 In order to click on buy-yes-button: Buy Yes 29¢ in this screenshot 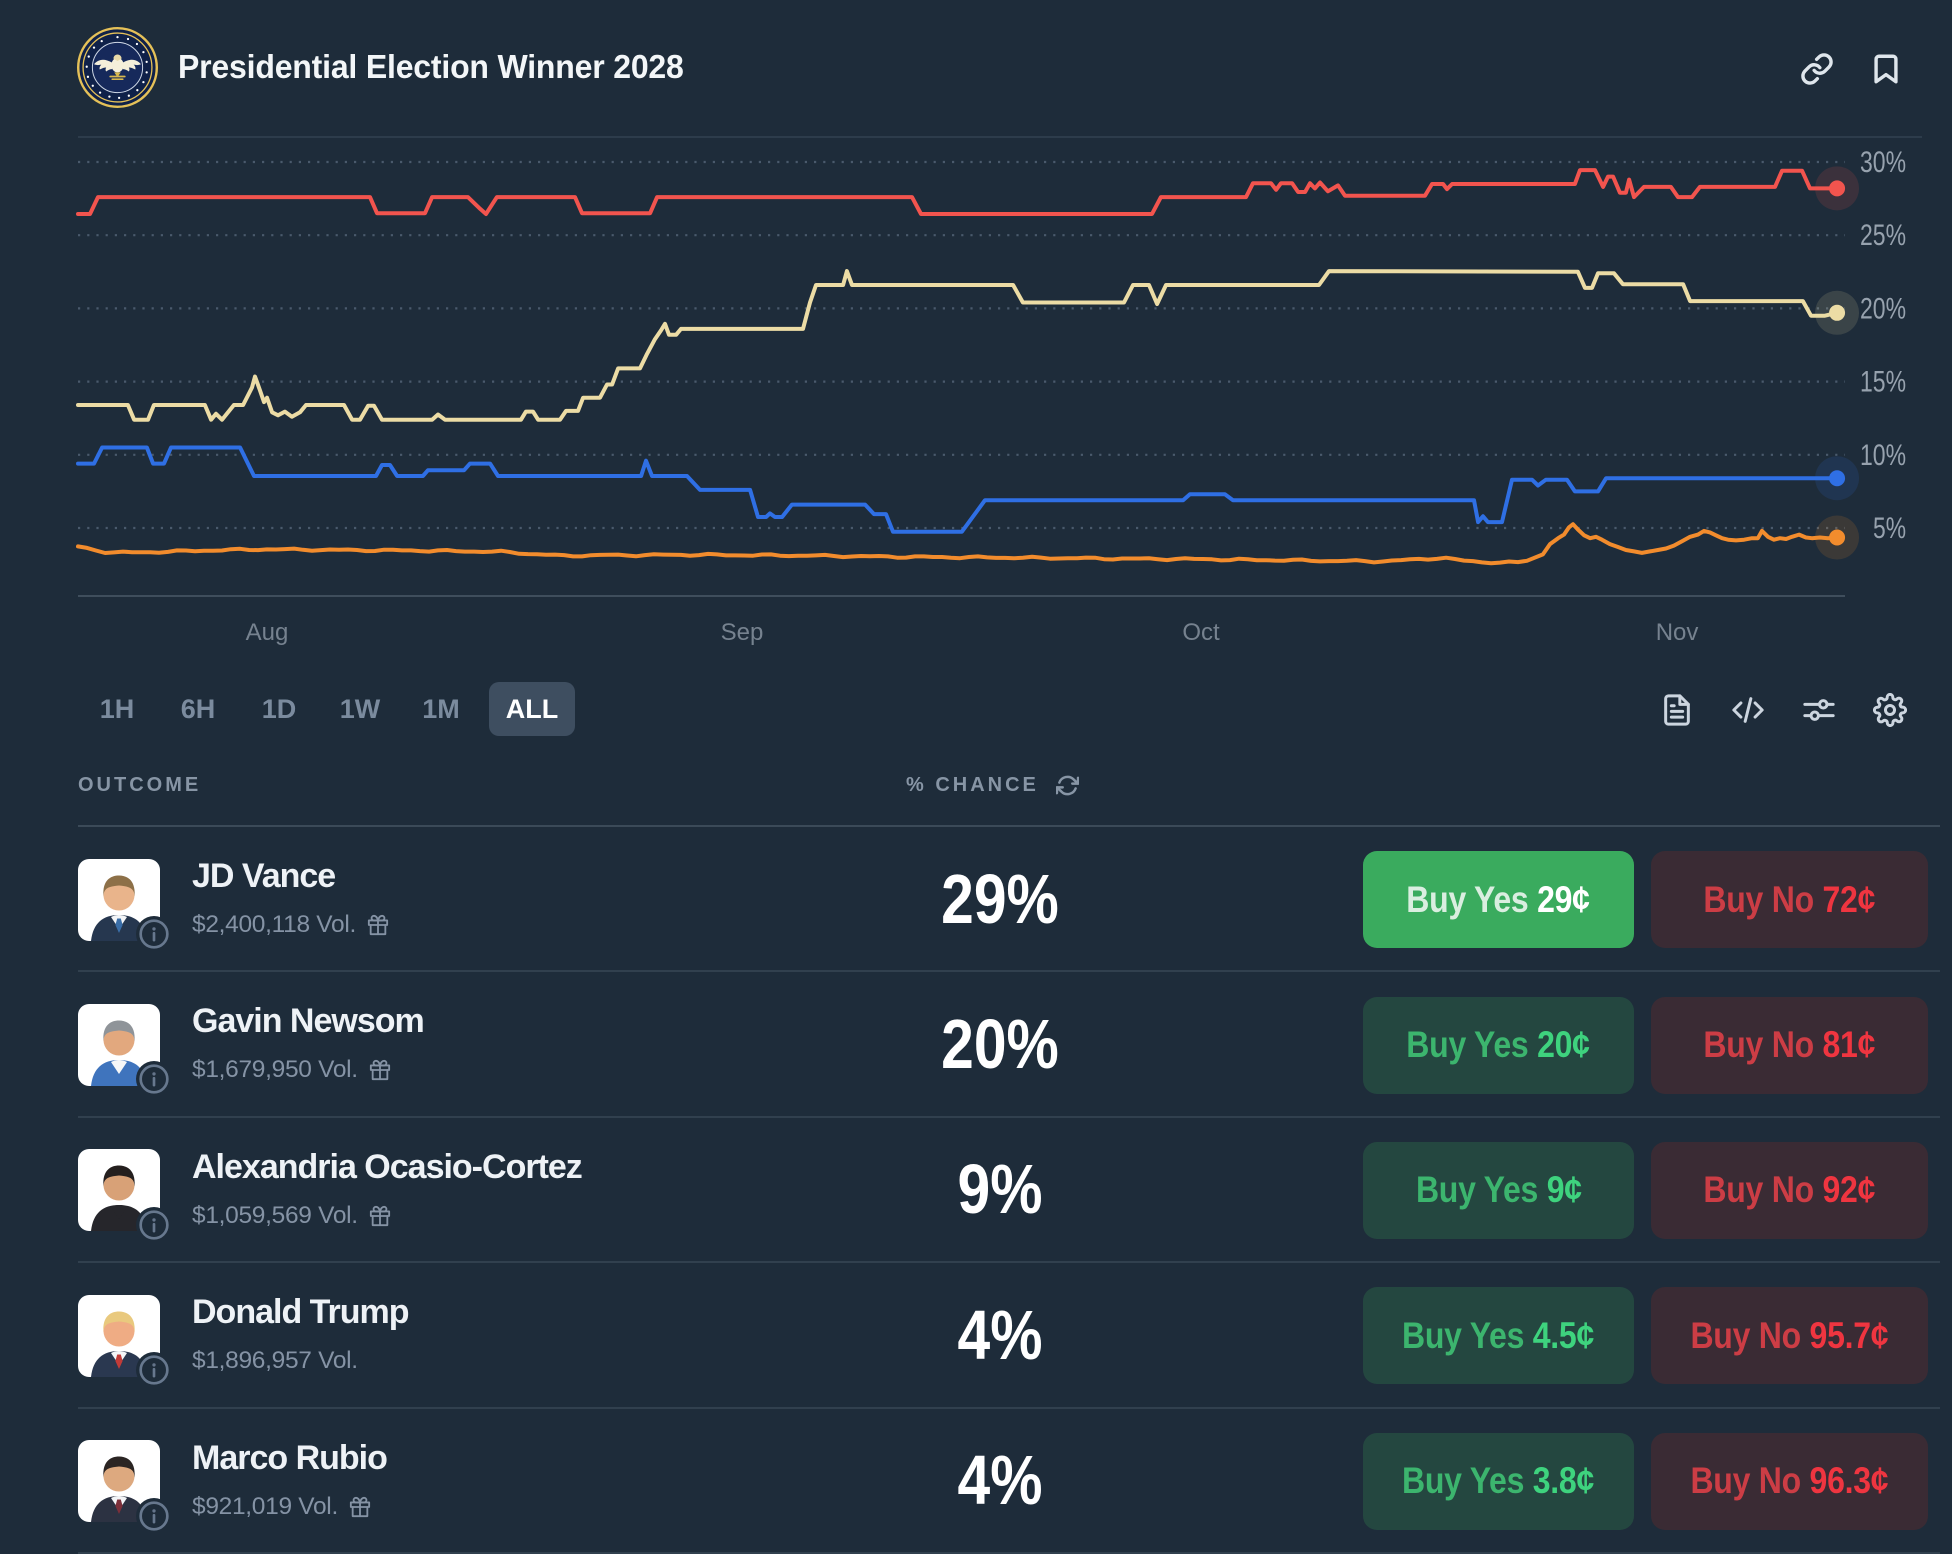, I will do `click(1498, 900)`.